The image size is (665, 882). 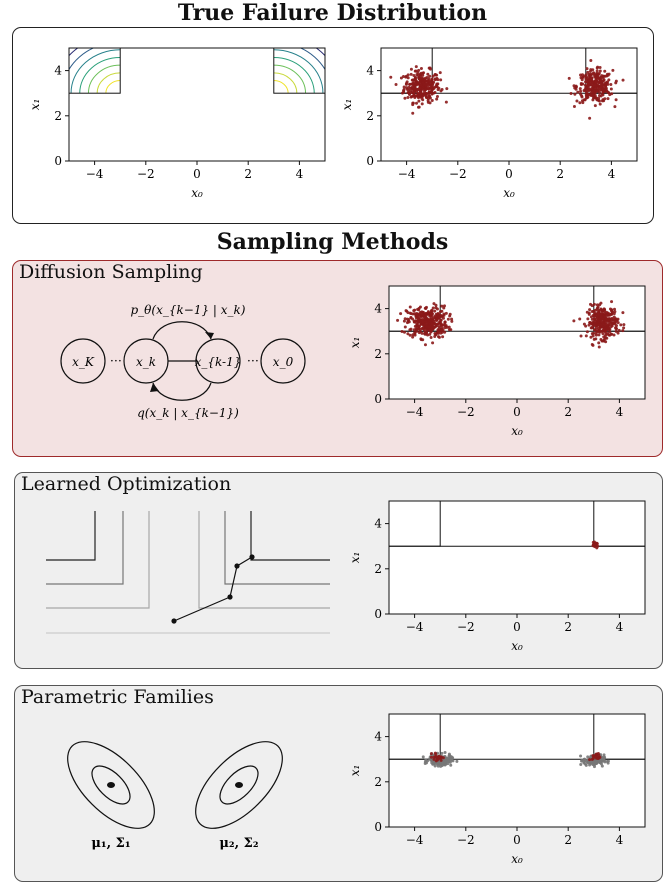 What do you see at coordinates (515, 759) in the screenshot?
I see `parametric-samples-points` at bounding box center [515, 759].